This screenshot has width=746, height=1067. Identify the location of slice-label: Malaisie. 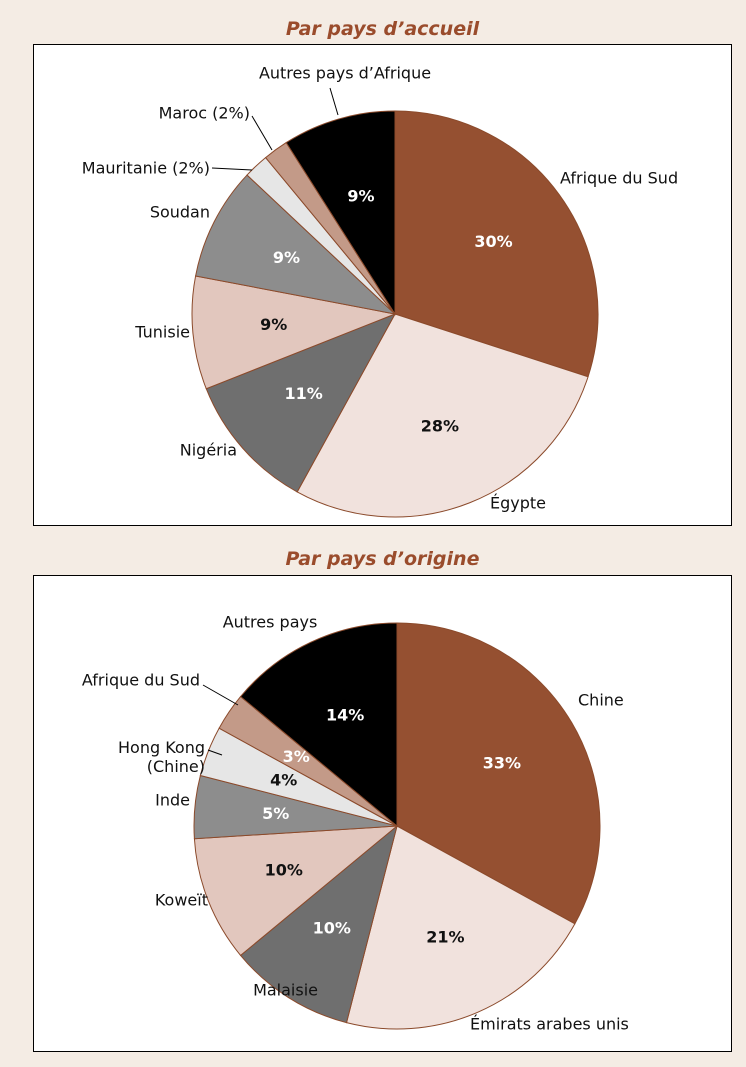
(285, 990).